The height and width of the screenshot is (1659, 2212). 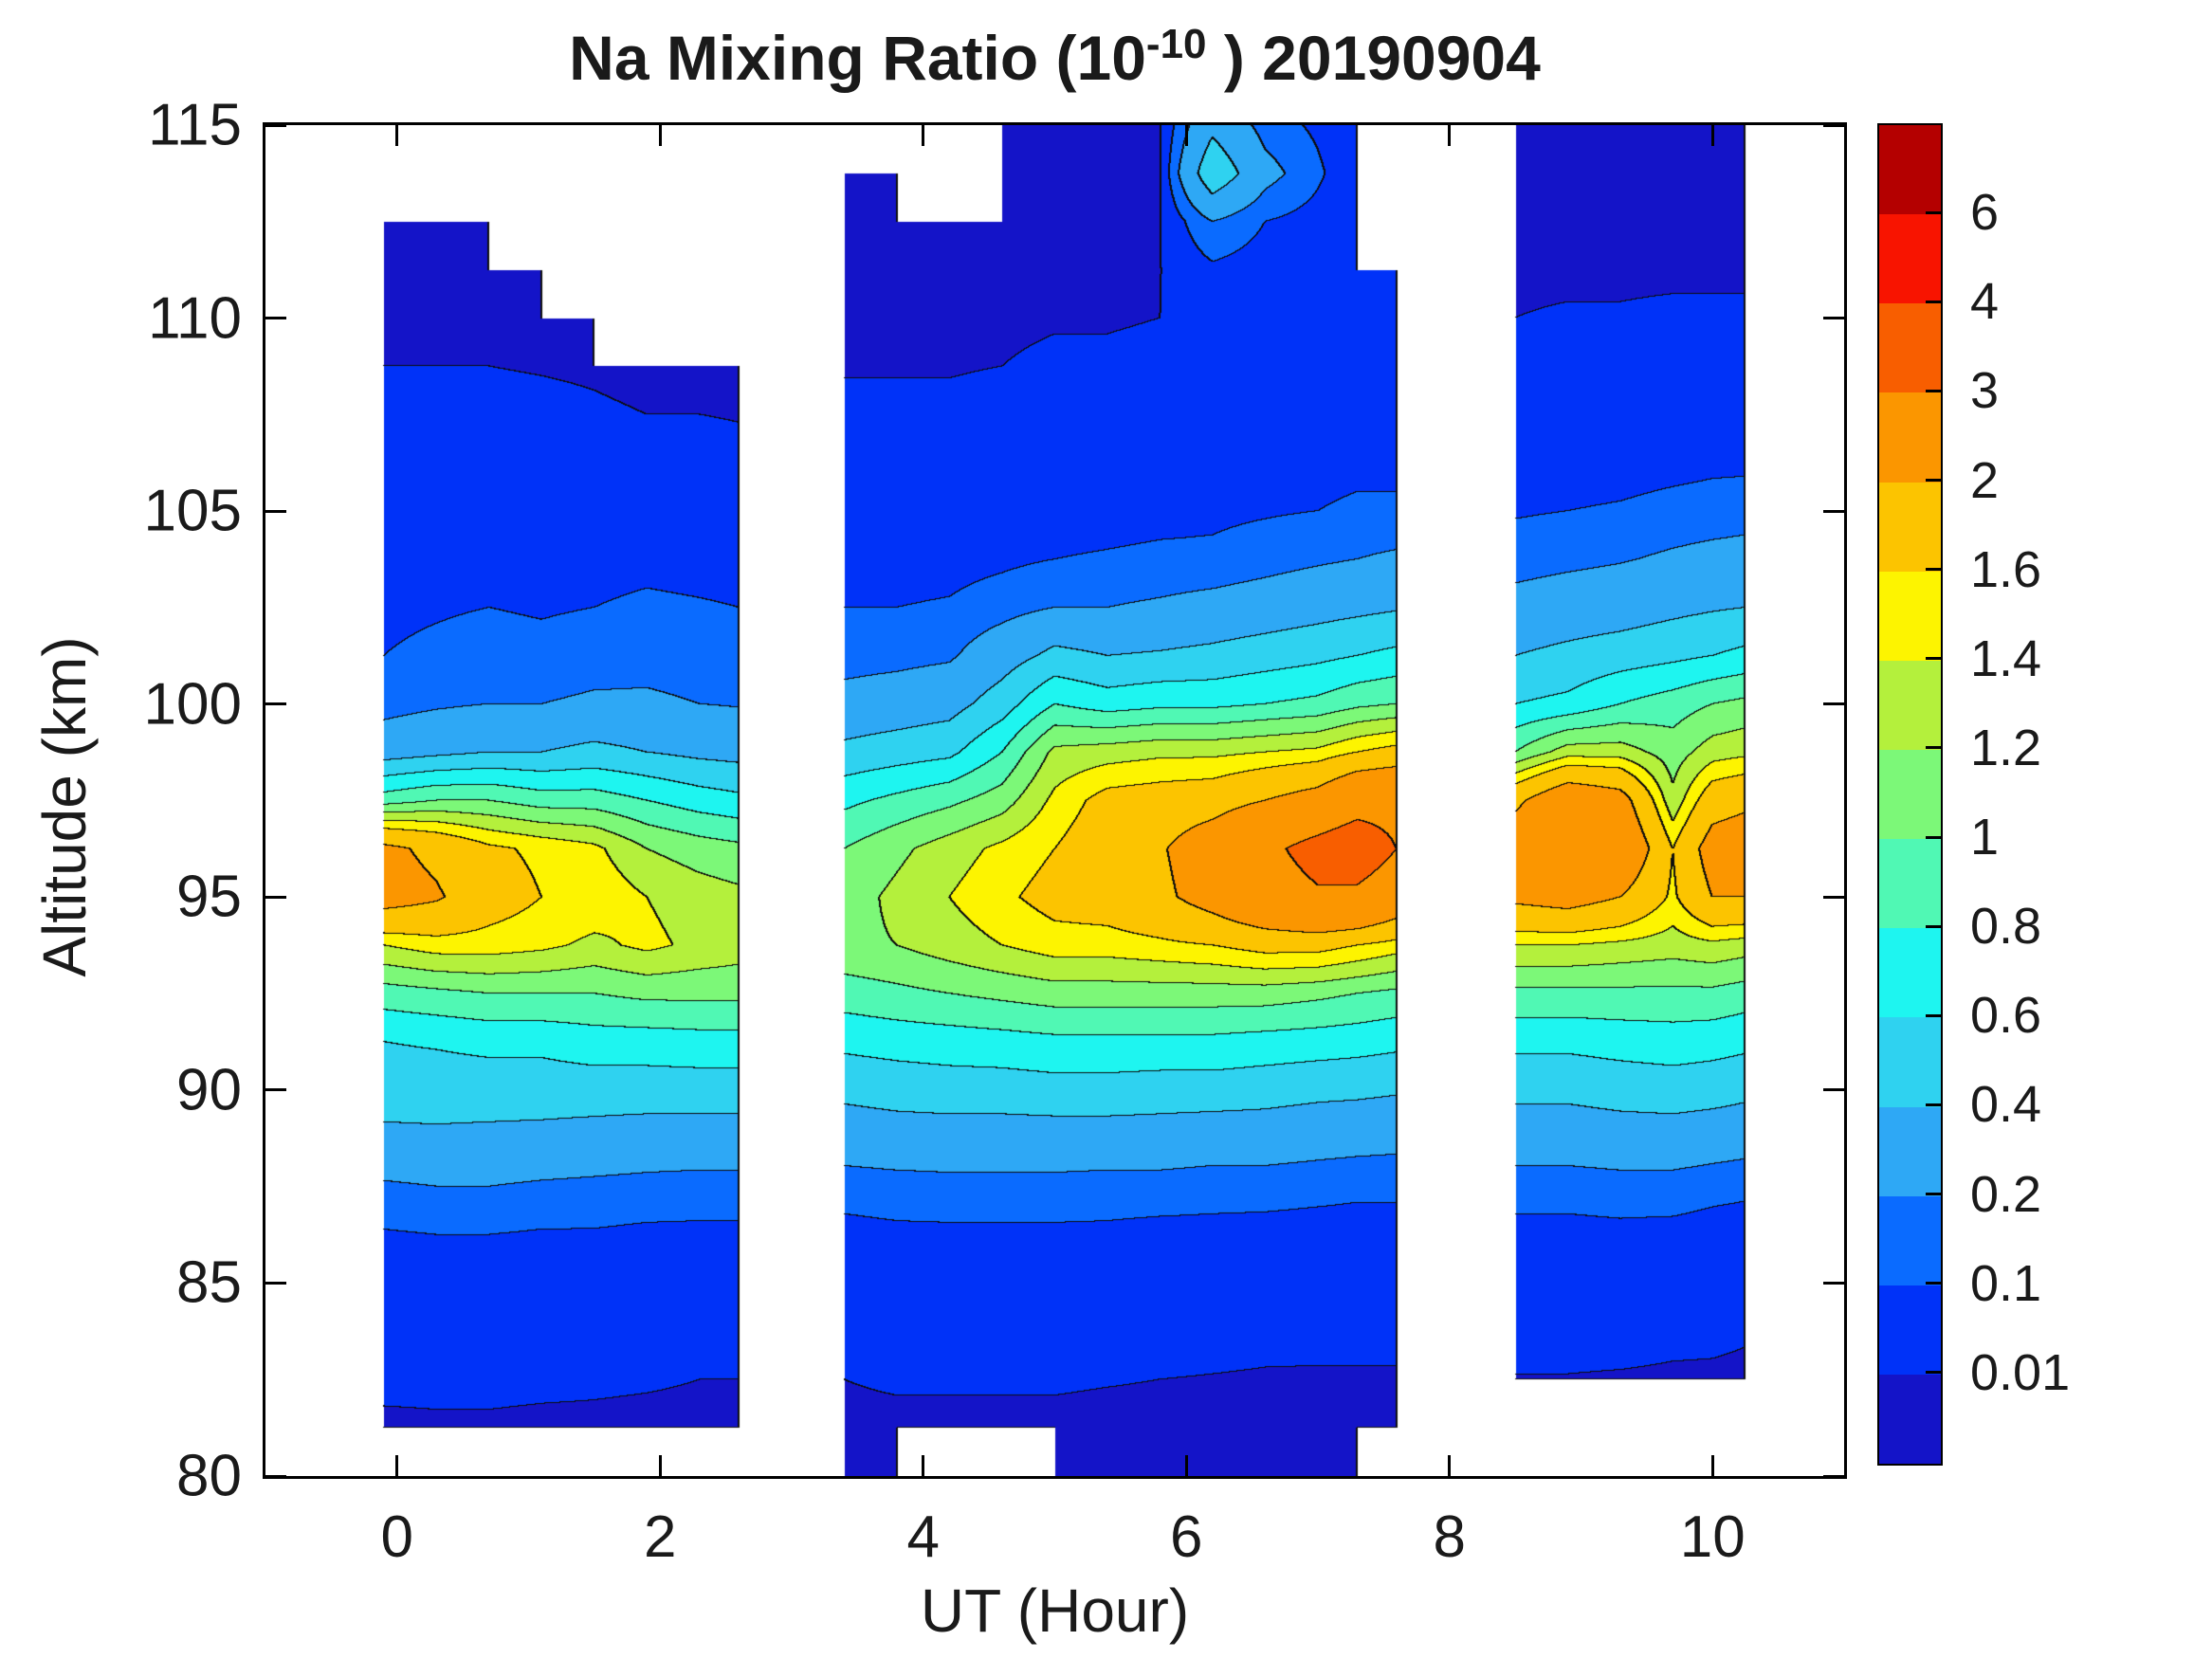 What do you see at coordinates (1176, 44) in the screenshot?
I see `chart-title-exponent: -10` at bounding box center [1176, 44].